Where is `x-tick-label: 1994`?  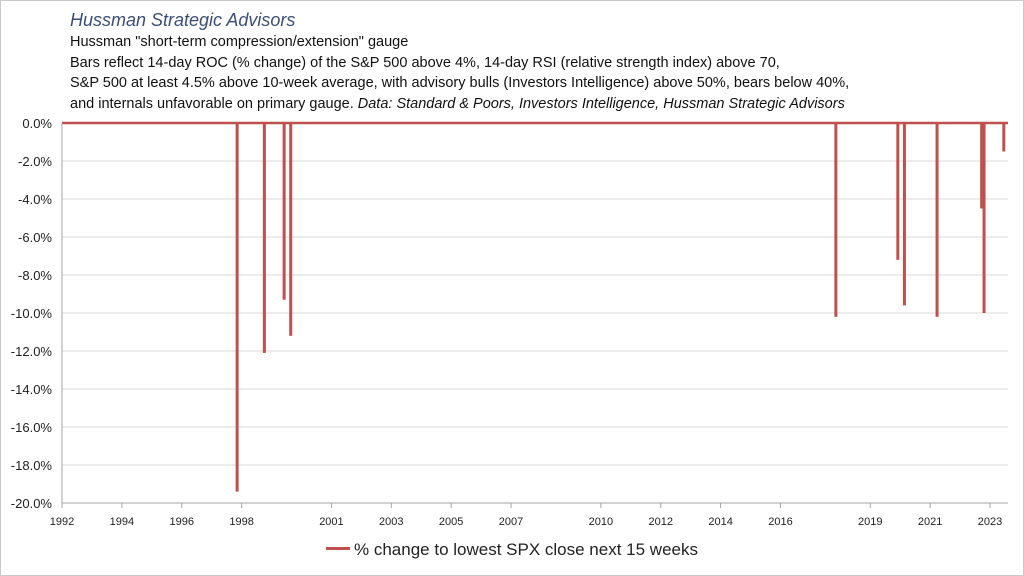
x-tick-label: 1994 is located at coordinates (122, 522).